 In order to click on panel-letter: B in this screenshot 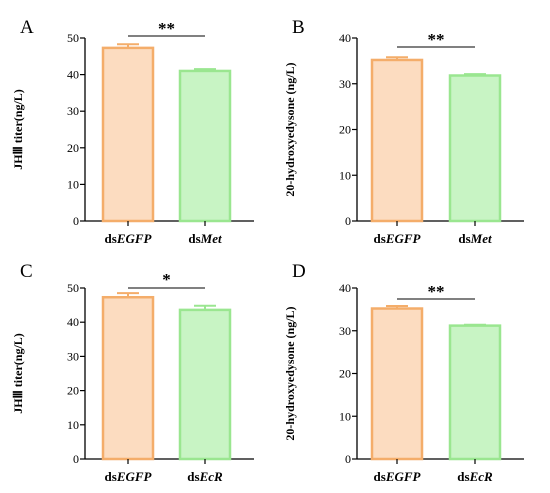, I will do `click(298, 27)`.